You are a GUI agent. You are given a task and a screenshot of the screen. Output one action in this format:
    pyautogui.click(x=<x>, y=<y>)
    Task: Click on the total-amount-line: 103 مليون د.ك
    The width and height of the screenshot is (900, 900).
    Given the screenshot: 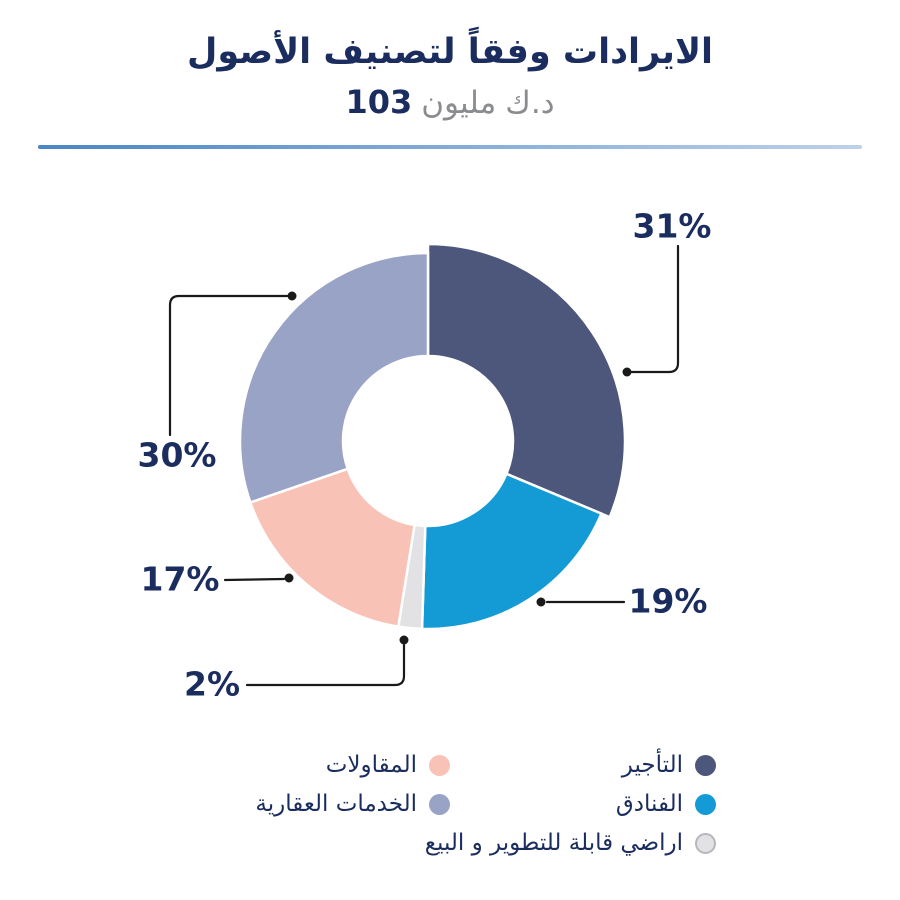 What is the action you would take?
    pyautogui.click(x=450, y=102)
    